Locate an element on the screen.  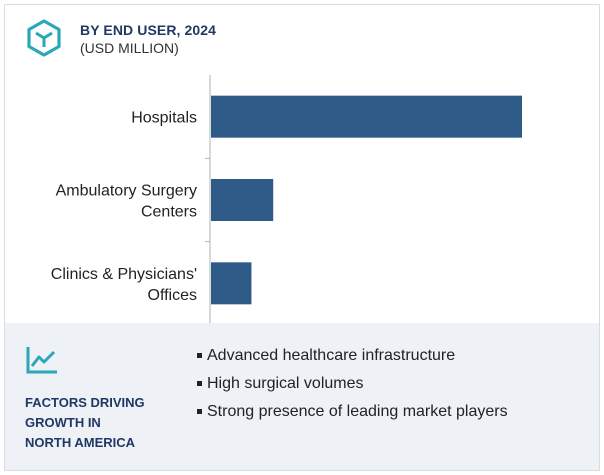
hexagon-network-icon is located at coordinates (44, 38).